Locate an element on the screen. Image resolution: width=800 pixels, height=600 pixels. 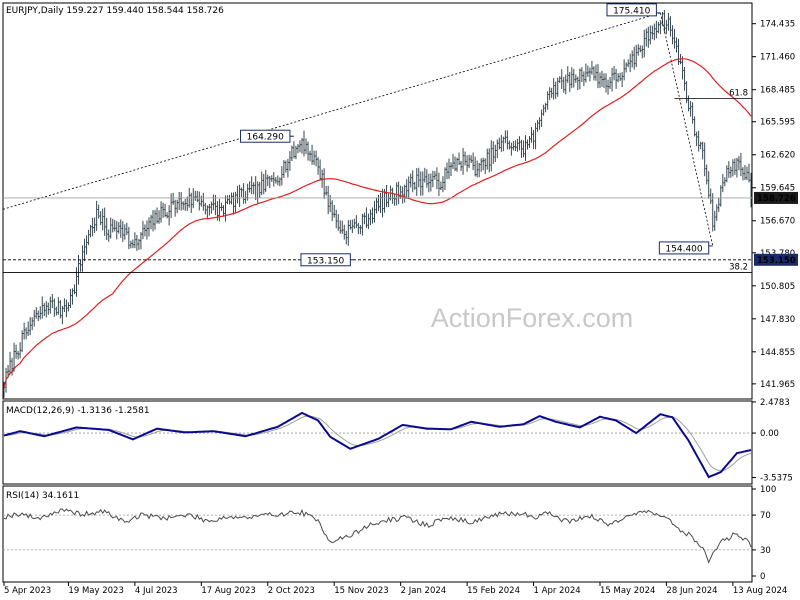
macd-line is located at coordinates (377, 445).